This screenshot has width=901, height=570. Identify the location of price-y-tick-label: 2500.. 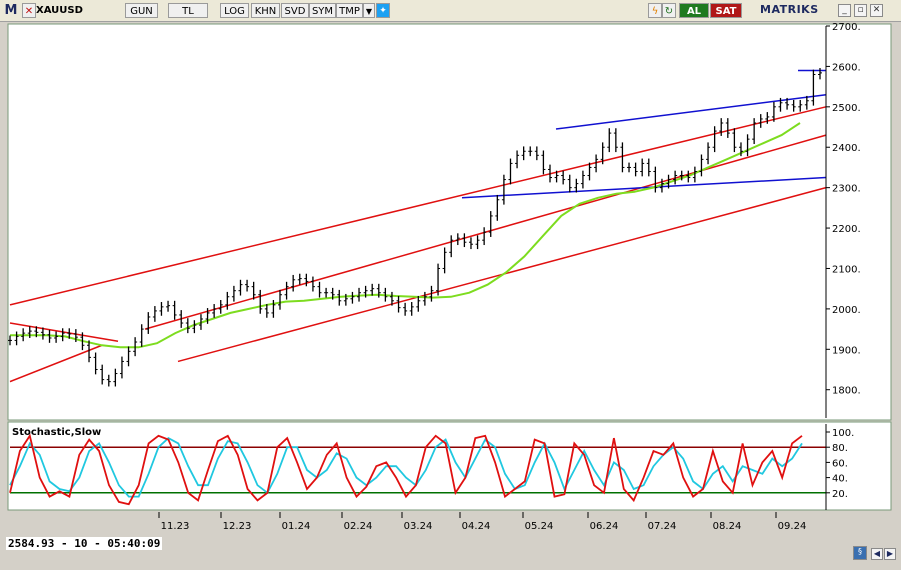
(846, 108).